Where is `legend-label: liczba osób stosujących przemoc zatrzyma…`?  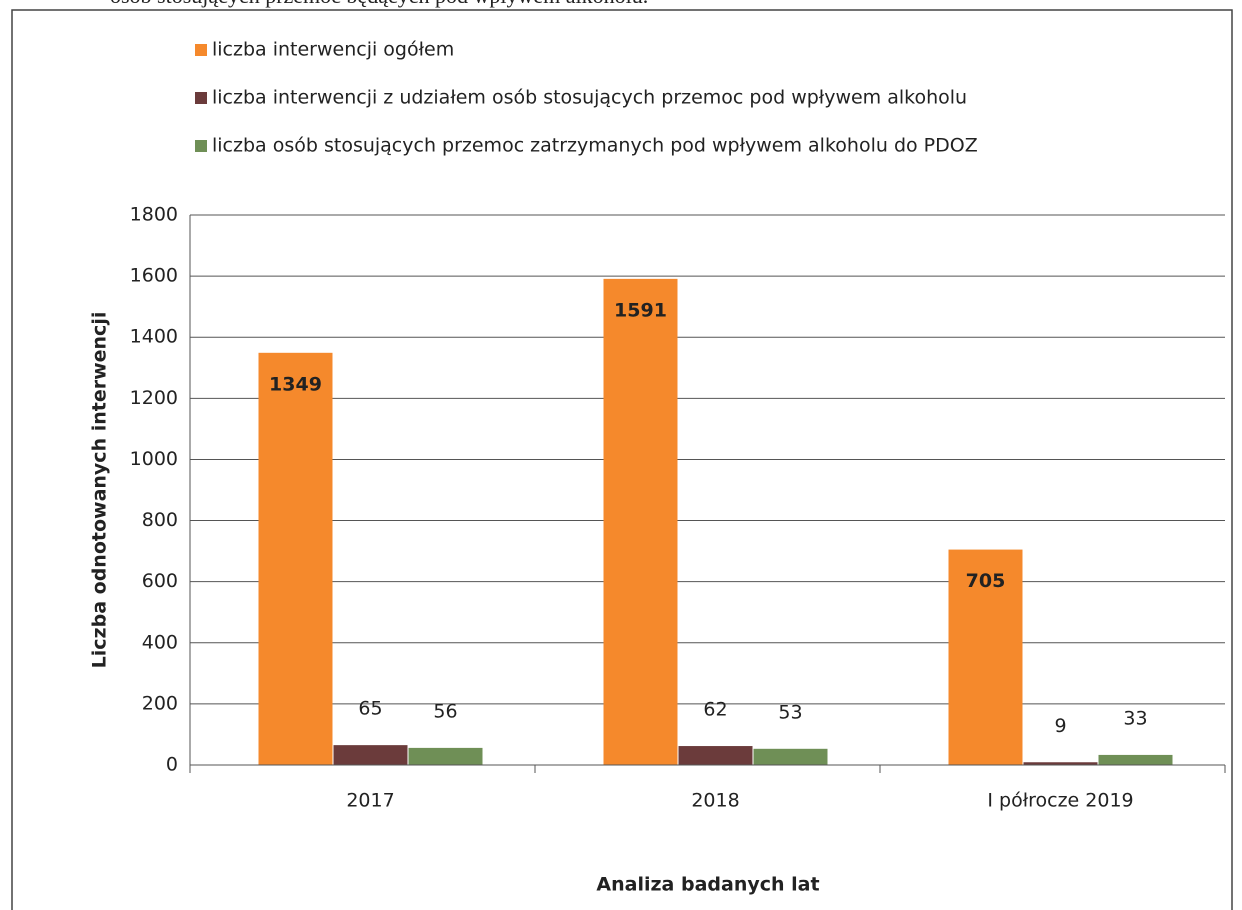 legend-label: liczba osób stosujących przemoc zatrzyma… is located at coordinates (595, 146).